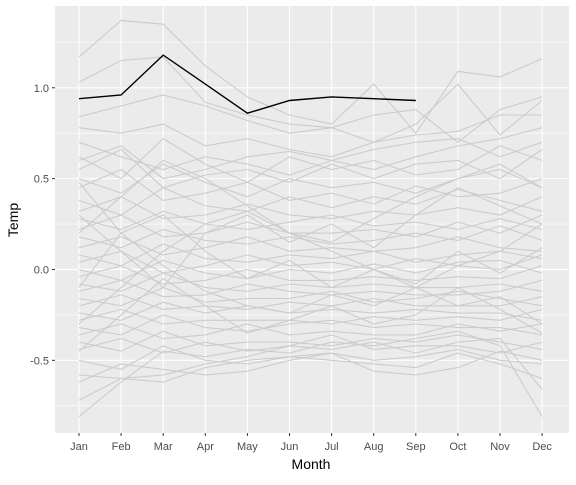  What do you see at coordinates (332, 447) in the screenshot?
I see `x-tick-label: Jul` at bounding box center [332, 447].